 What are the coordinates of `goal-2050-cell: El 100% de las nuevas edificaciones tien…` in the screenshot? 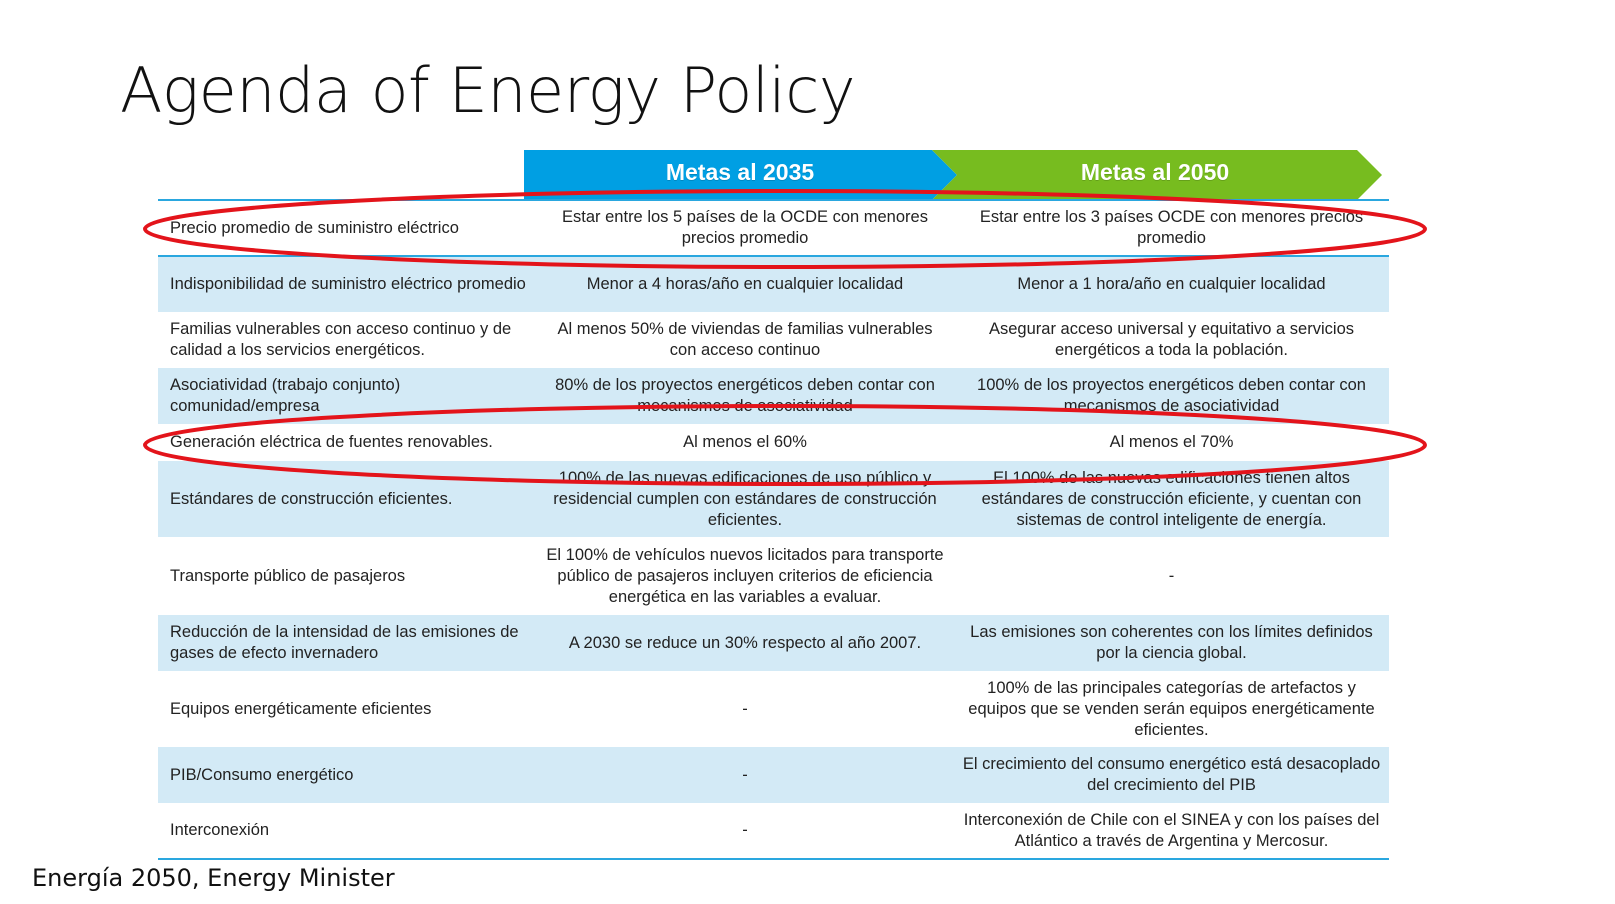 It's located at (1171, 499).